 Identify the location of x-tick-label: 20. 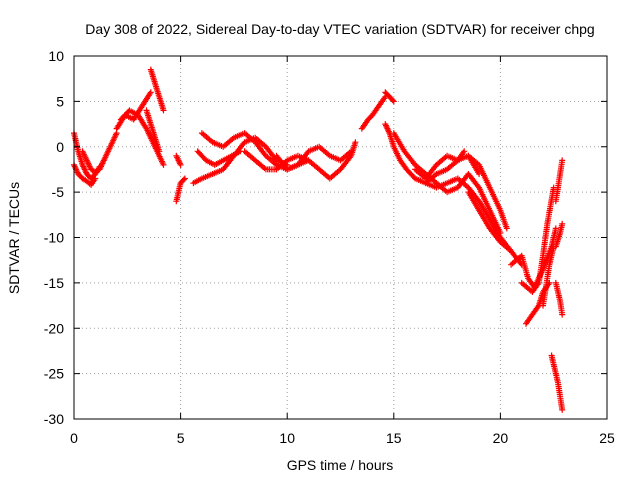
(501, 438).